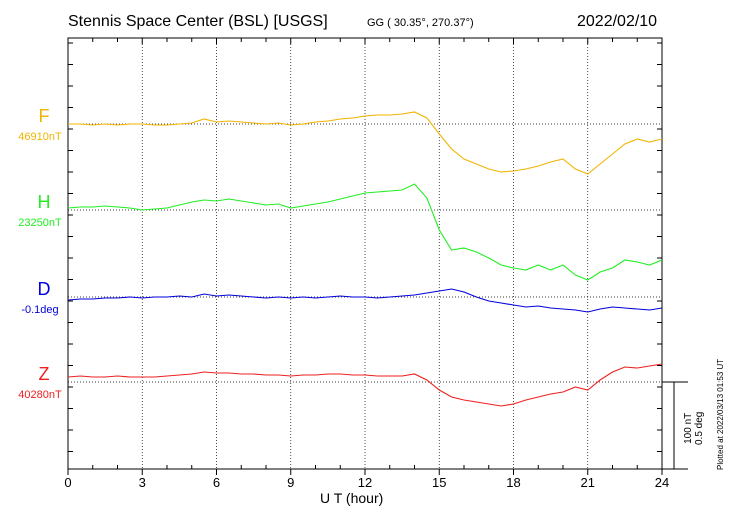 Image resolution: width=730 pixels, height=520 pixels. I want to click on x-tick-label: 0, so click(67, 482).